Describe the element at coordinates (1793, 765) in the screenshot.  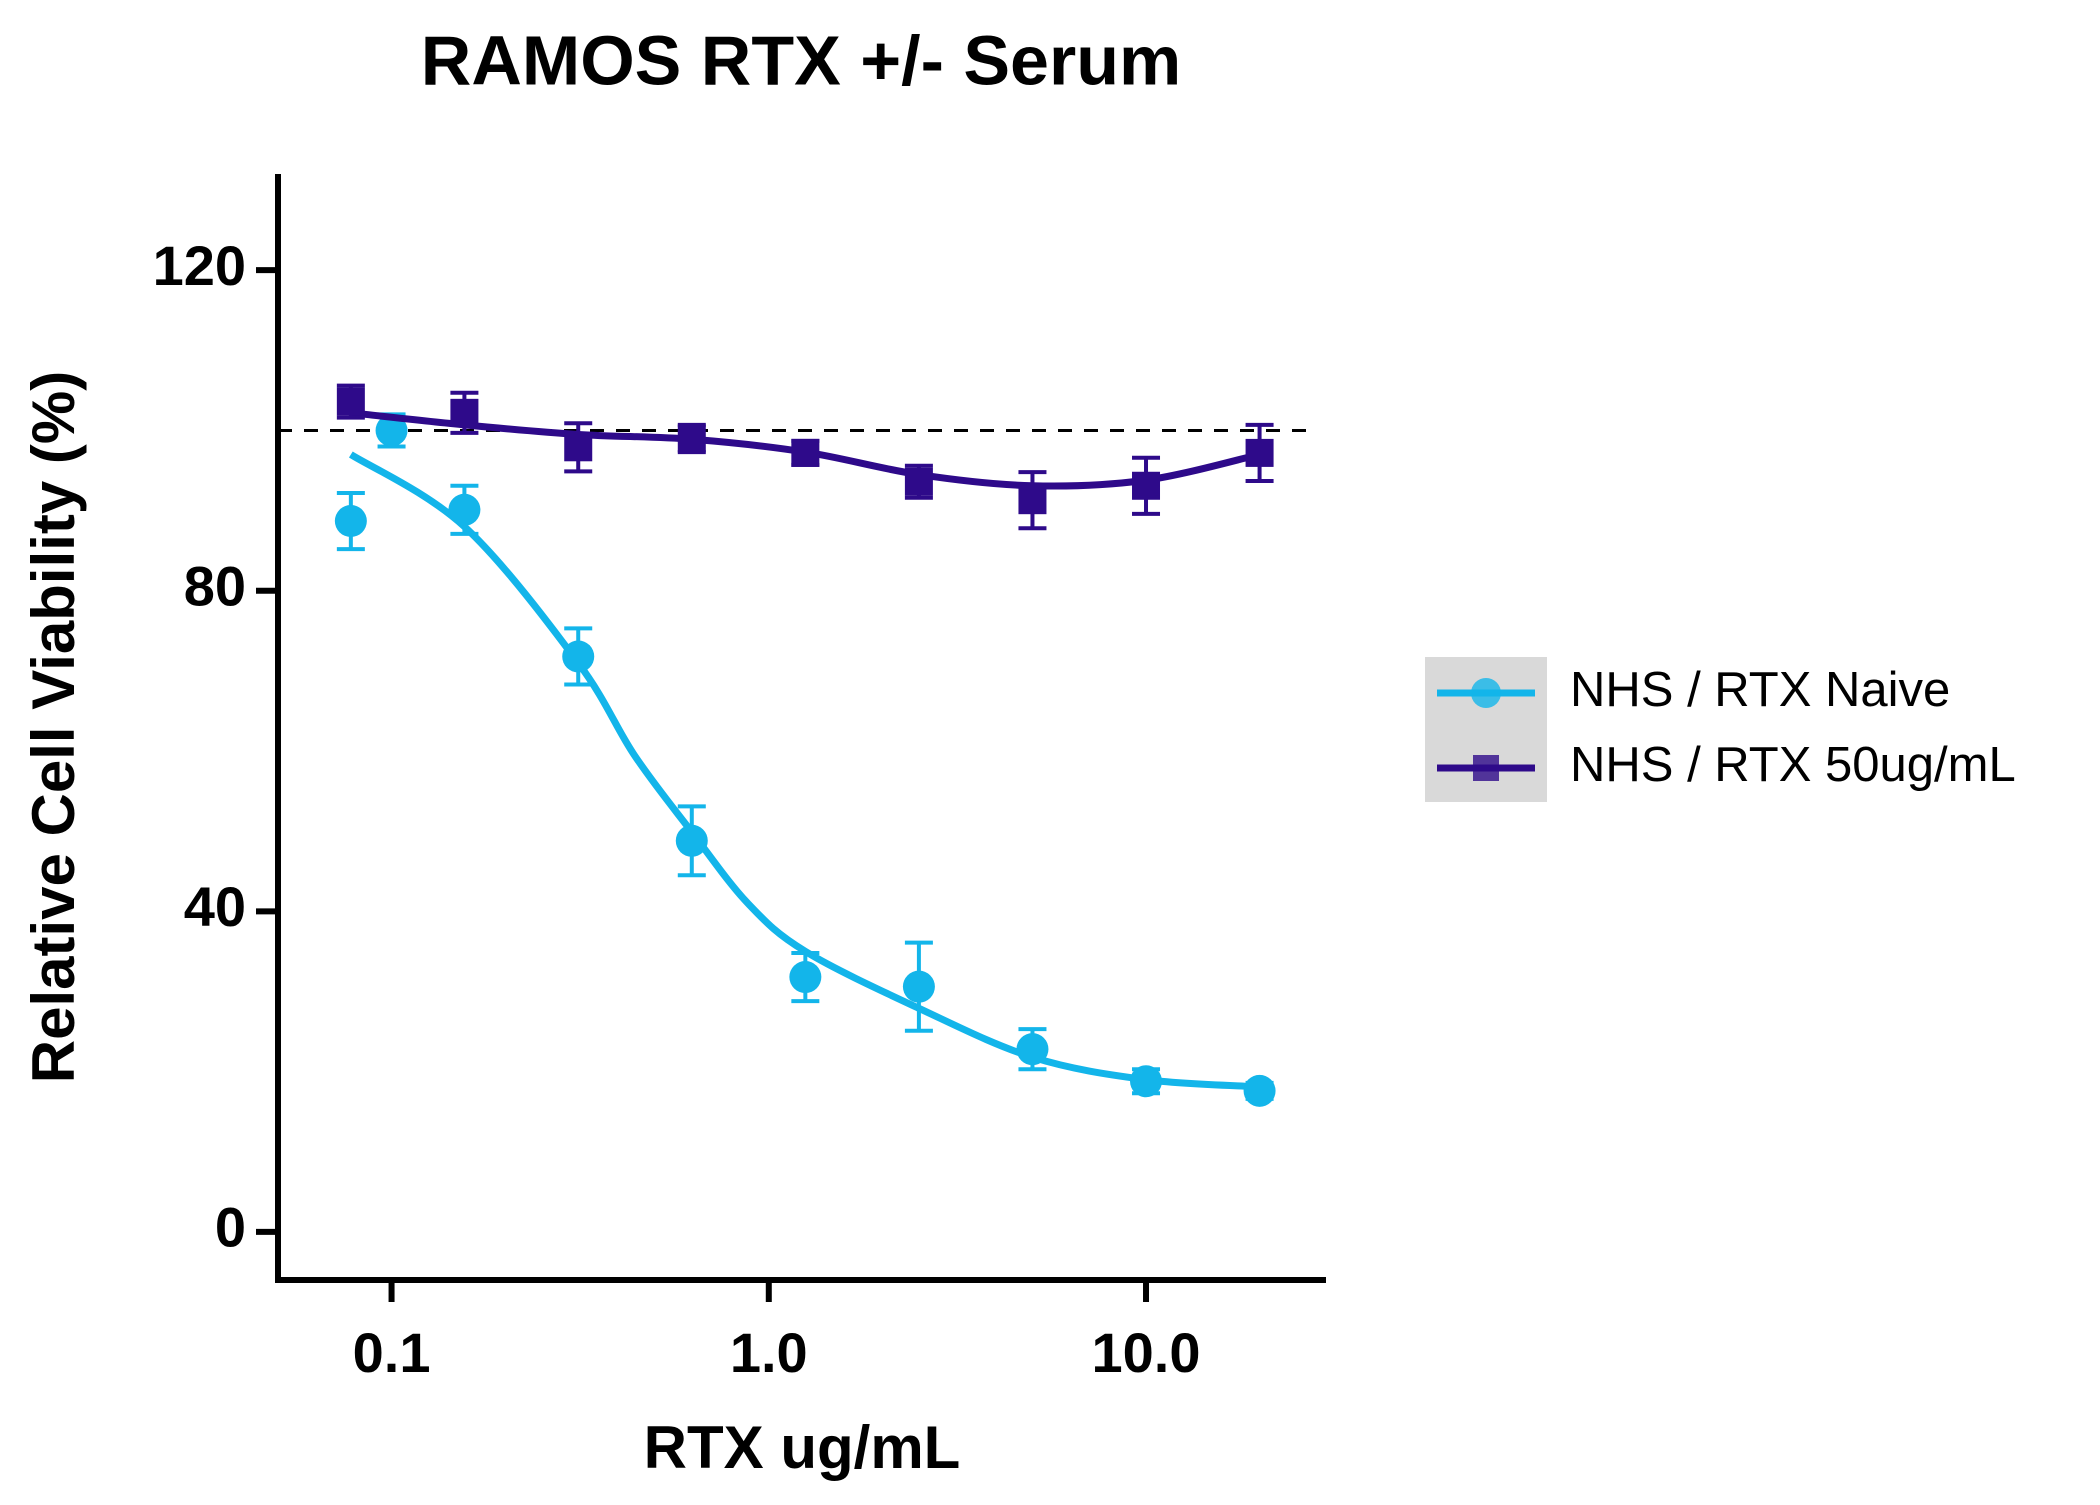
I see `legend-label: NHS / RTX 50ug/mL` at that location.